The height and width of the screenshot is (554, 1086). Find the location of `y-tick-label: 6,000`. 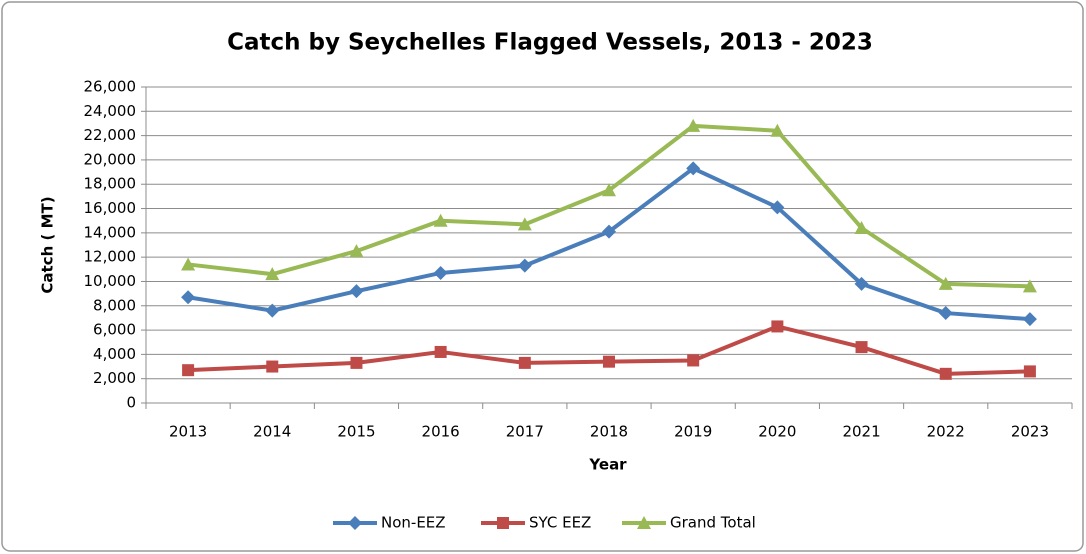

y-tick-label: 6,000 is located at coordinates (114, 330).